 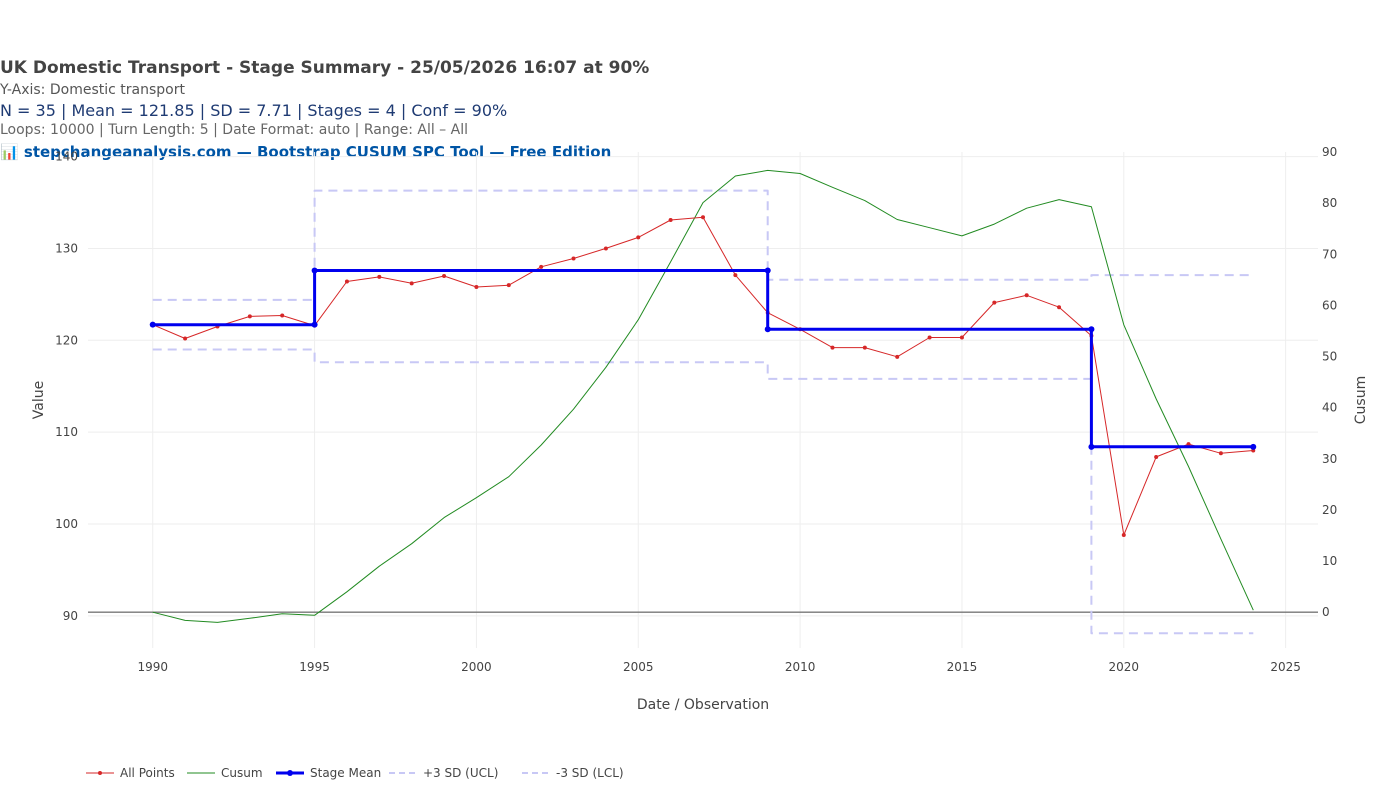 What do you see at coordinates (39, 400) in the screenshot?
I see `y-axis-title: Value` at bounding box center [39, 400].